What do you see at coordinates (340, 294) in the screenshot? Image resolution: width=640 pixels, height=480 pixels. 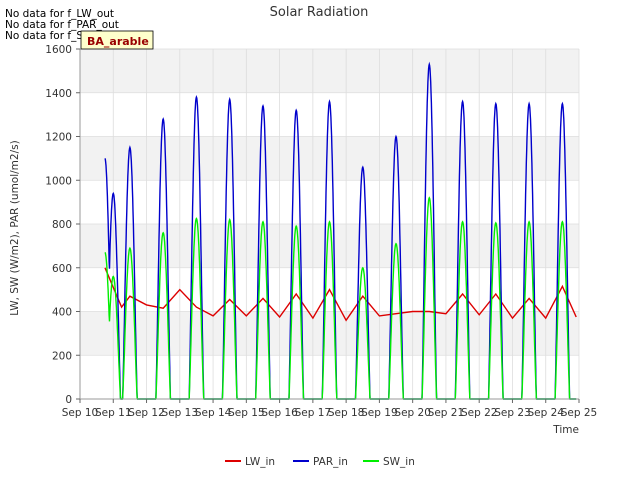 I see `series-line-lw-in` at bounding box center [340, 294].